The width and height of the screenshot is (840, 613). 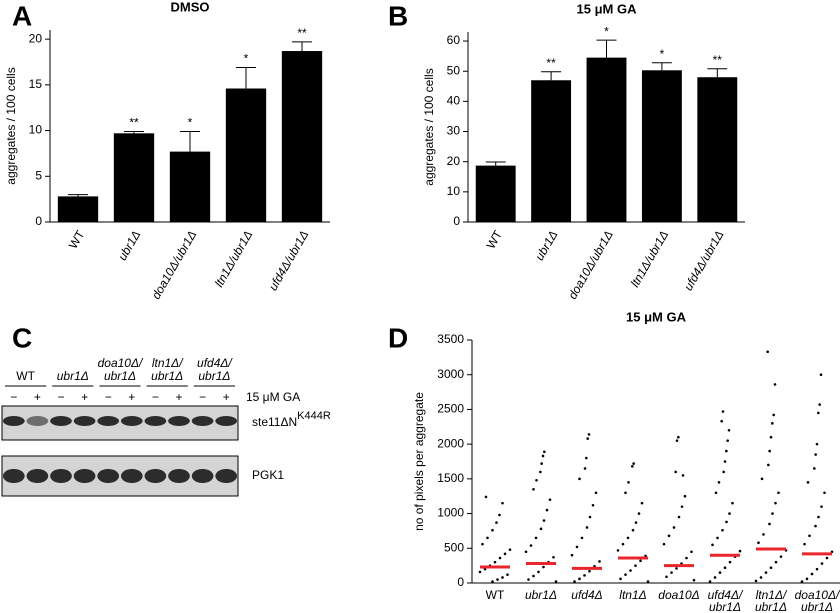 What do you see at coordinates (450, 339) in the screenshot?
I see `y-tick-label: 3500` at bounding box center [450, 339].